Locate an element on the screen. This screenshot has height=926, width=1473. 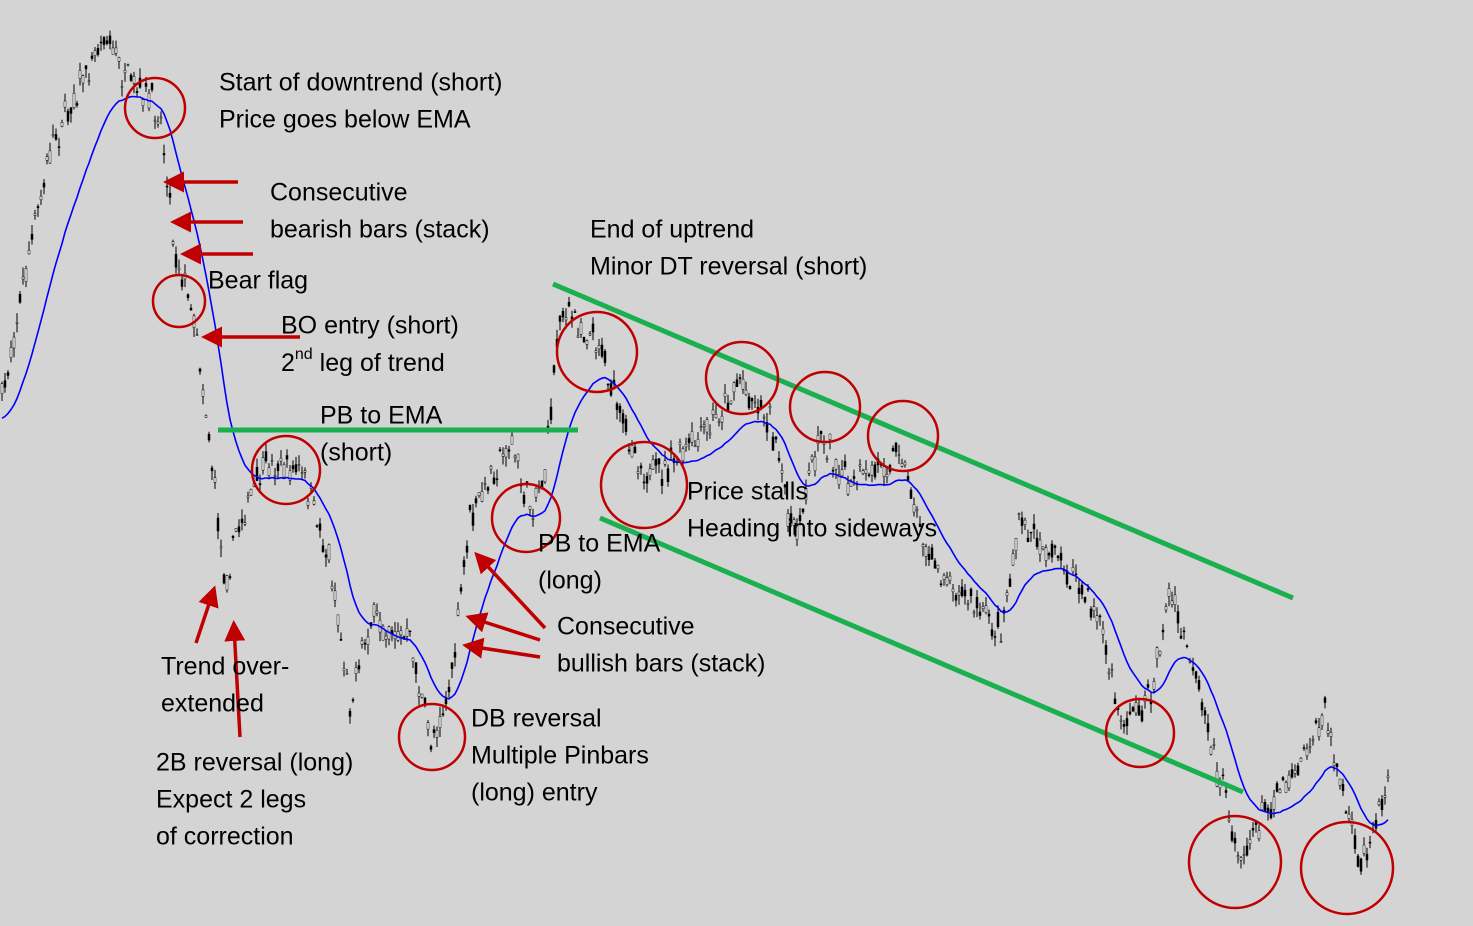
green-line is located at coordinates (921, 655).